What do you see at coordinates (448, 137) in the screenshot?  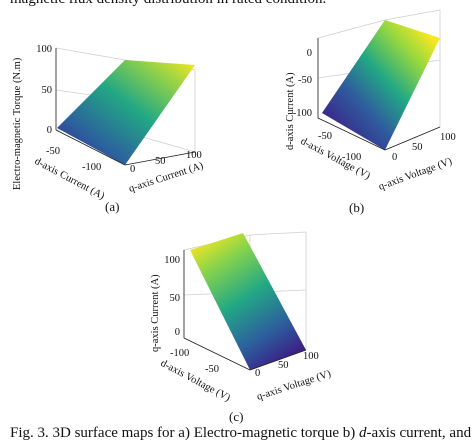 I see `panel-b-ytick: 100` at bounding box center [448, 137].